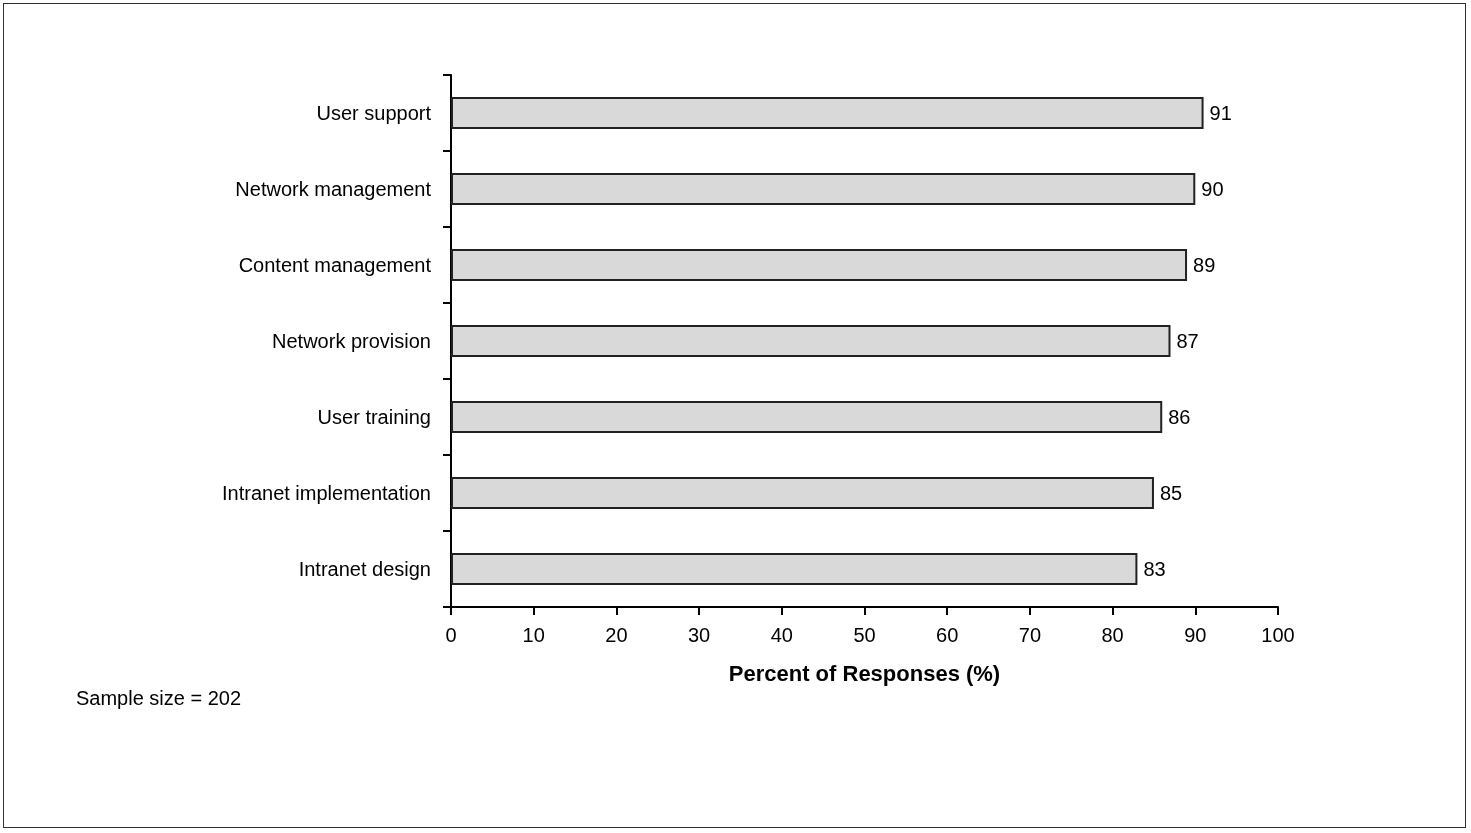 The image size is (1471, 833). What do you see at coordinates (1187, 341) in the screenshot?
I see `data-label: 87` at bounding box center [1187, 341].